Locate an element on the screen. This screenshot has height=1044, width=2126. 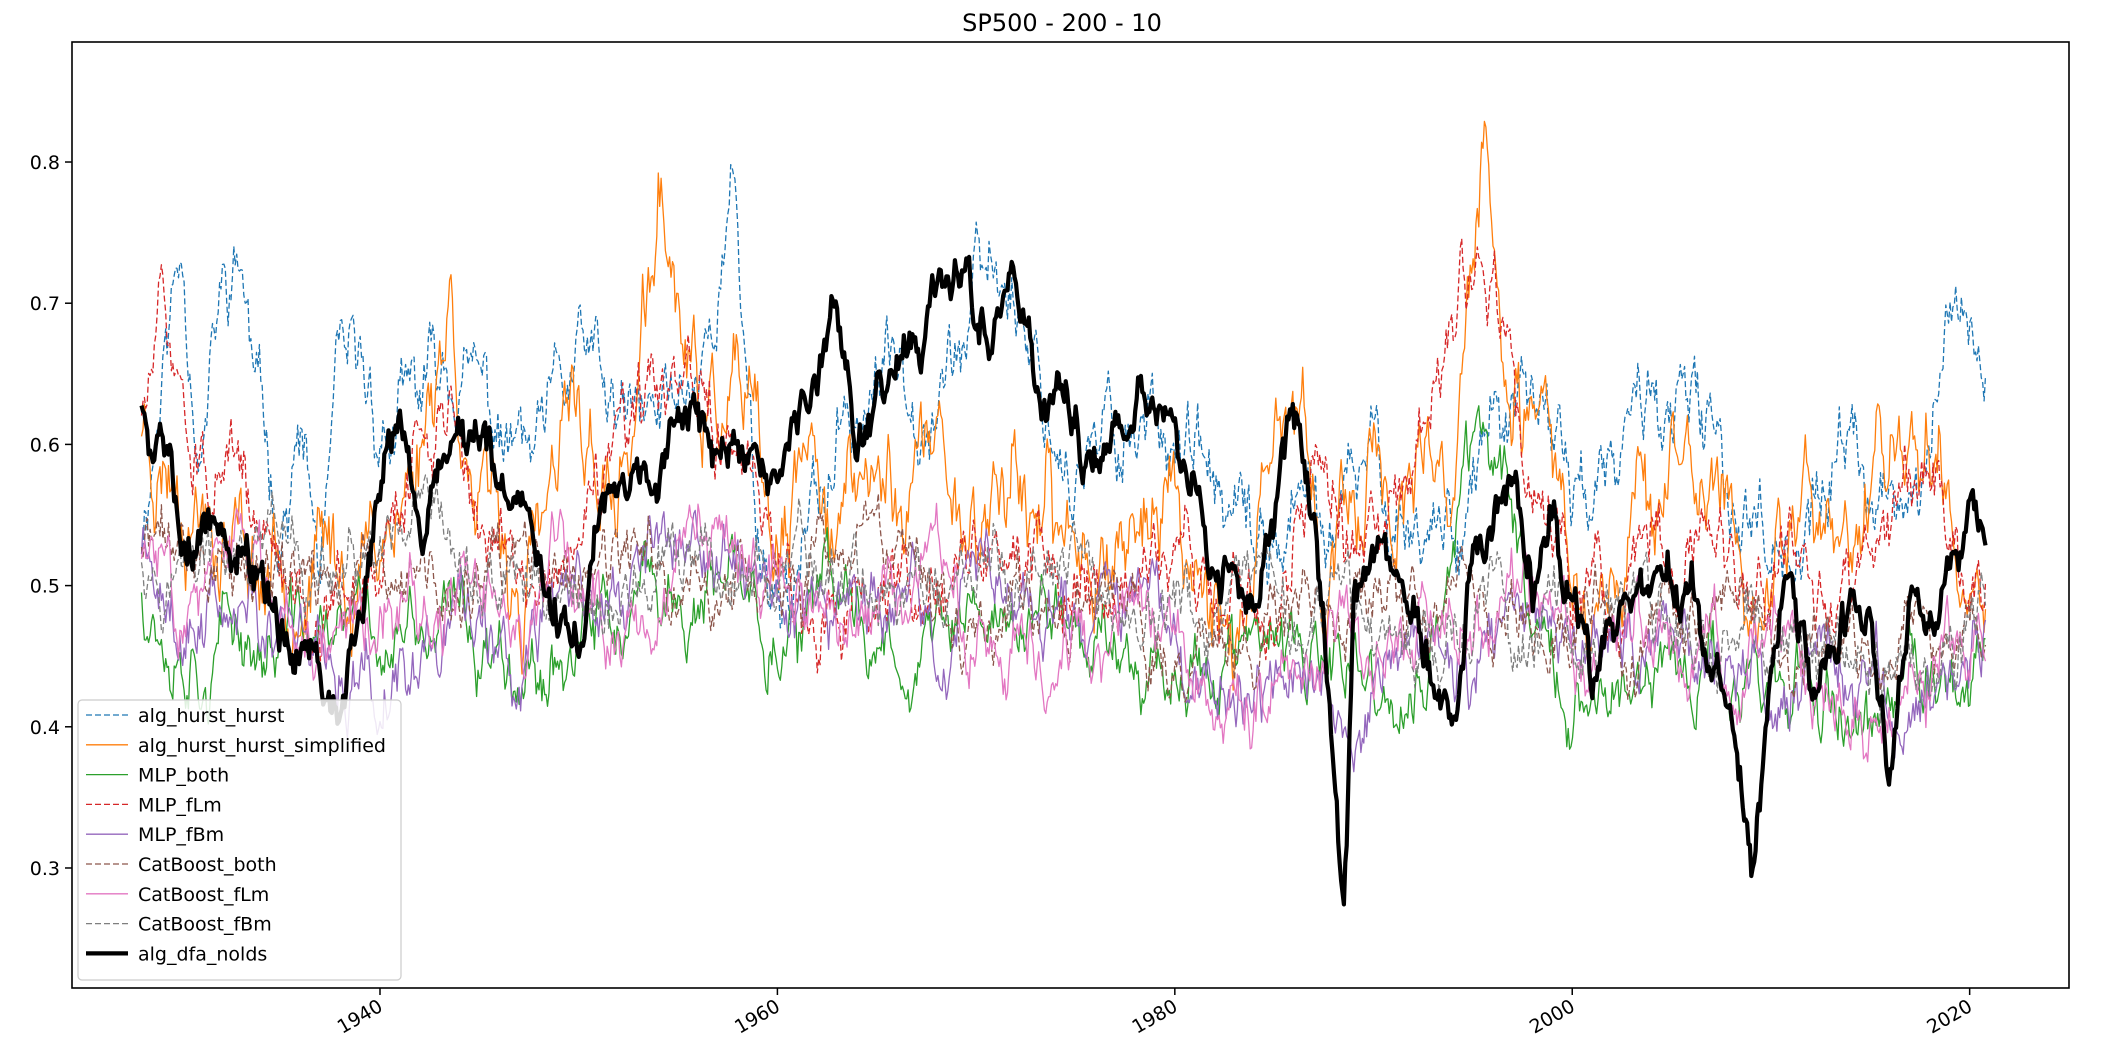
legend-label: alg_dfa_nolds is located at coordinates (202, 954).